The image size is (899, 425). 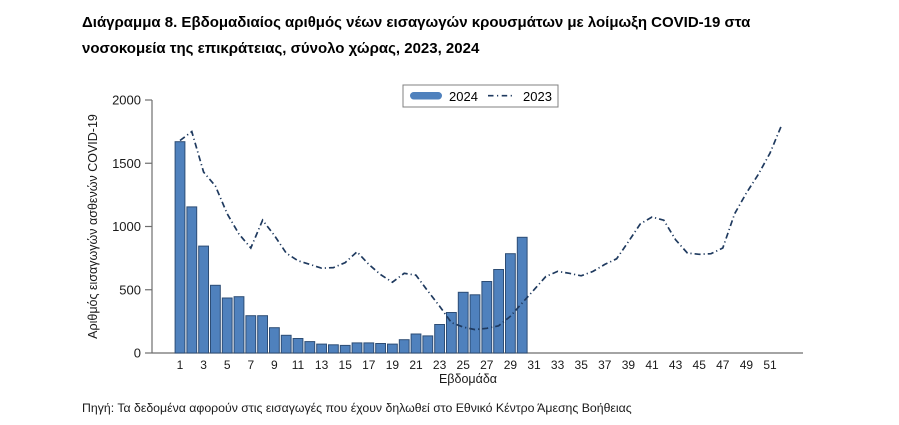 I want to click on x-tick-label-21: 21, so click(x=416, y=365).